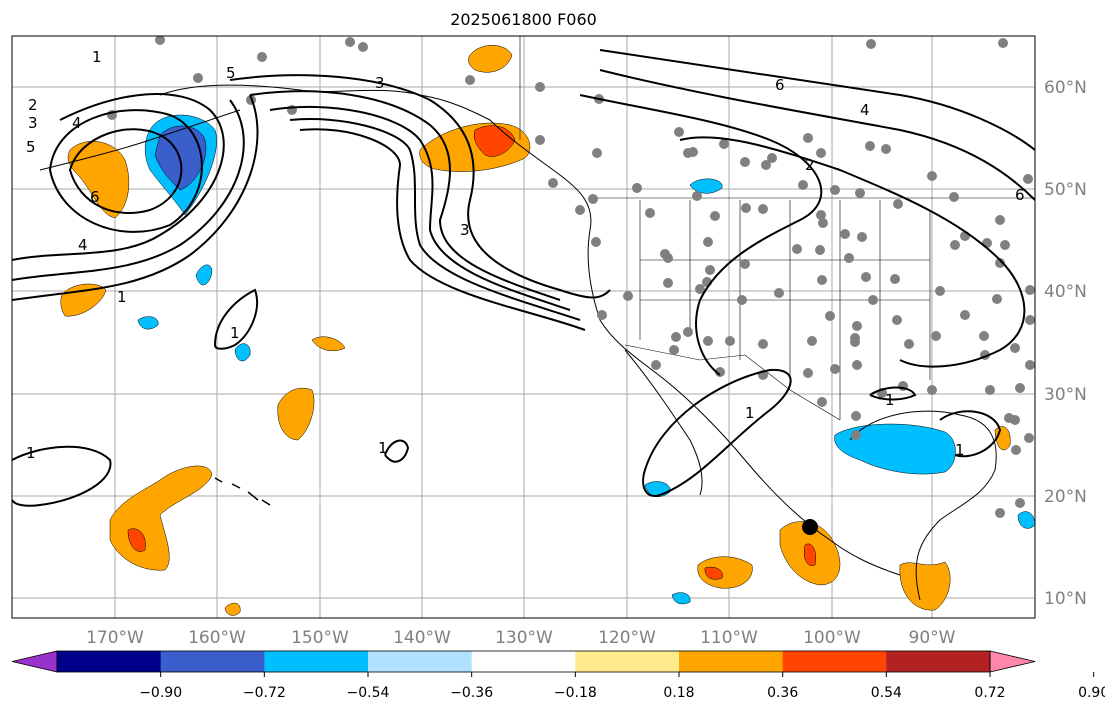  Describe the element at coordinates (31, 453) in the screenshot. I see `contour-label-1f: 1` at that location.